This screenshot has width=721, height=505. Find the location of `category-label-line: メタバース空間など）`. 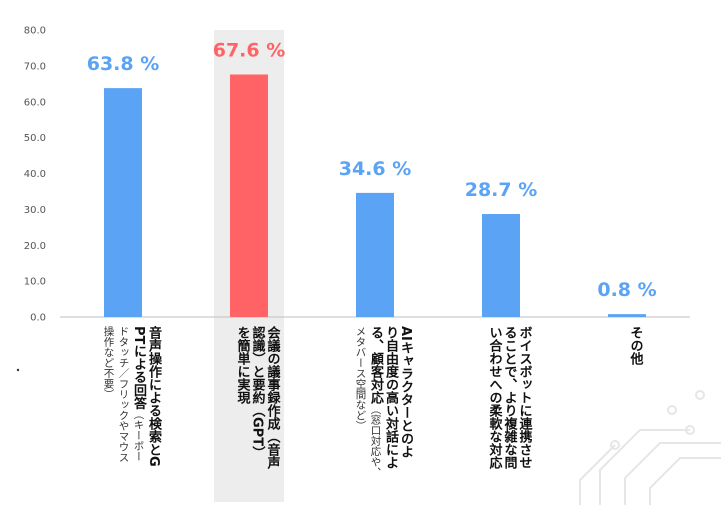

category-label-line: メタバース空間など） is located at coordinates (361, 378).